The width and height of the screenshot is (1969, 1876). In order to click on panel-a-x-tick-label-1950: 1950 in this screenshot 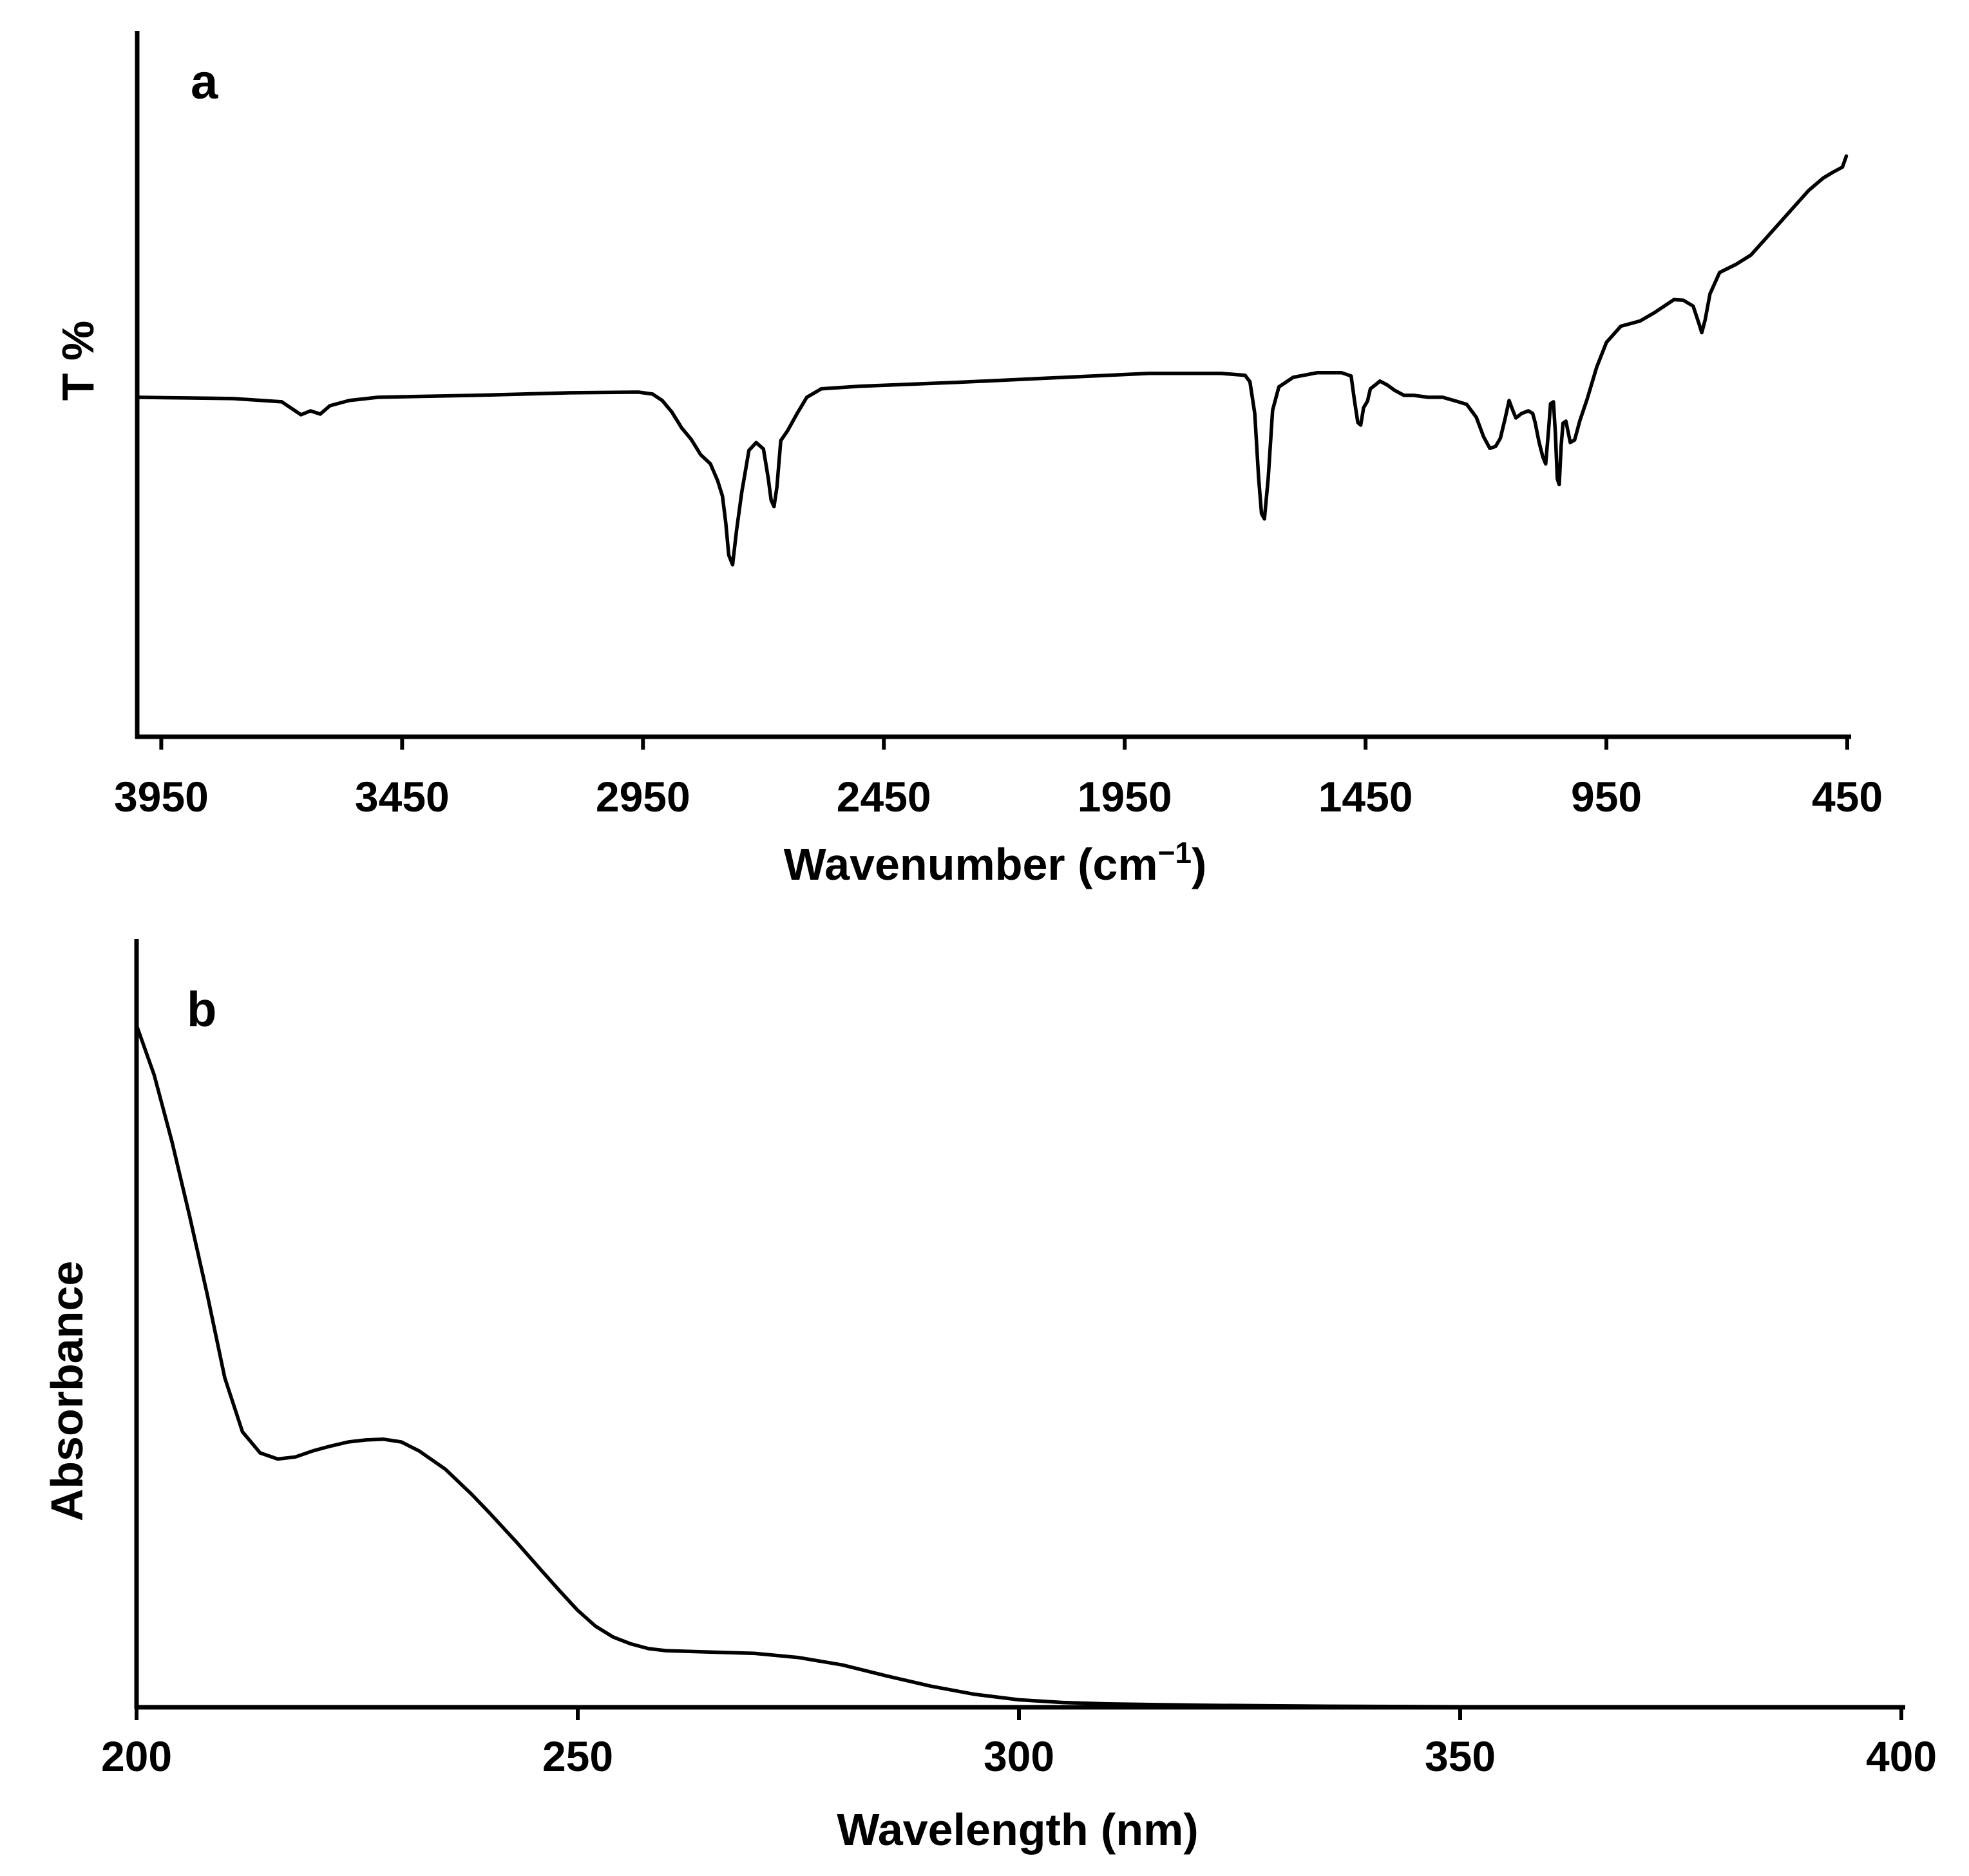, I will do `click(1125, 796)`.